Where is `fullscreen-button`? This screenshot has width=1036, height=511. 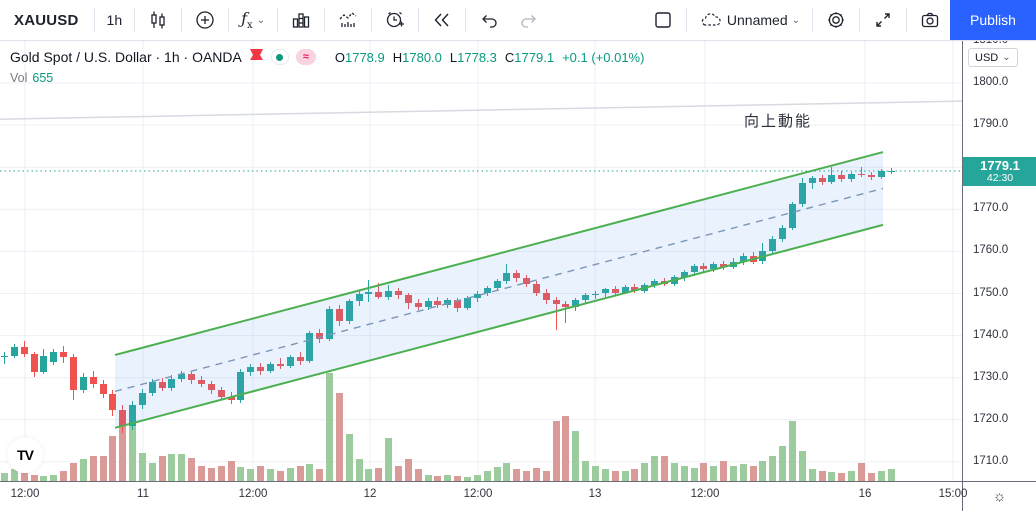 fullscreen-button is located at coordinates (883, 20).